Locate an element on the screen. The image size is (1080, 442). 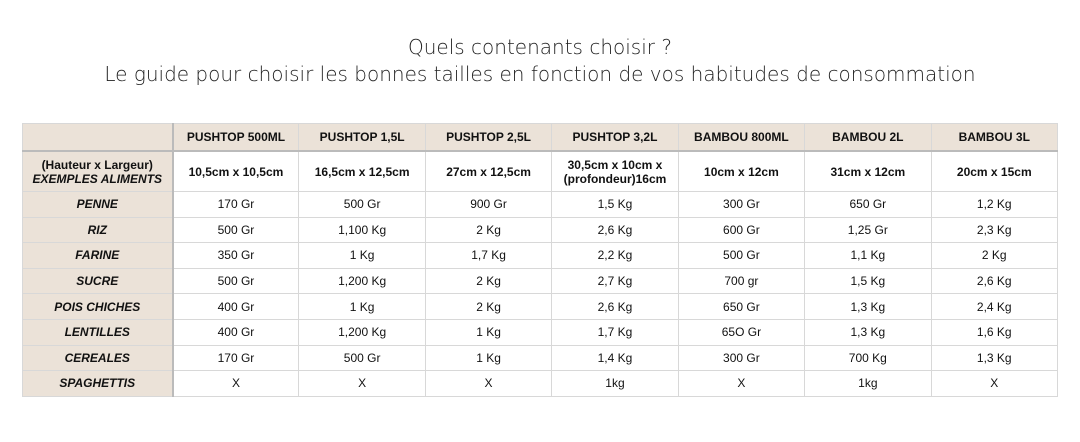
dimension-cell: 20cm x 15cm is located at coordinates (994, 171).